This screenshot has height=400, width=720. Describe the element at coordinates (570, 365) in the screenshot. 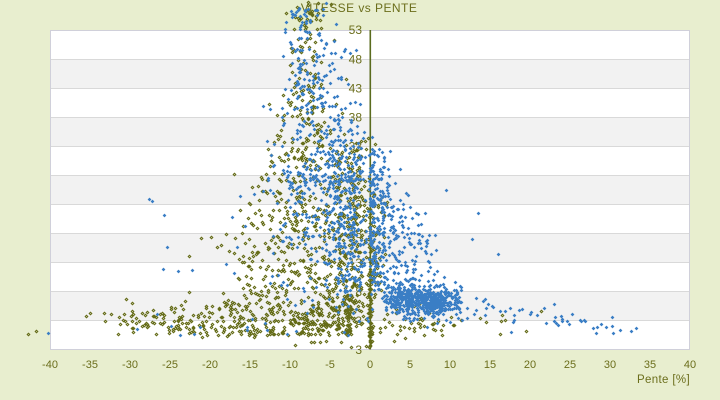

I see `svg-text: 25` at that location.